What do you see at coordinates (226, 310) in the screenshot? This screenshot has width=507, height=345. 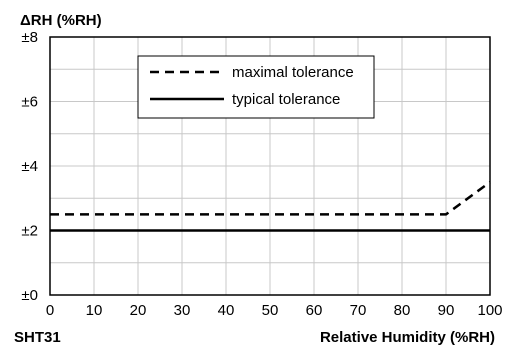 I see `x-tick-label-4: 40` at bounding box center [226, 310].